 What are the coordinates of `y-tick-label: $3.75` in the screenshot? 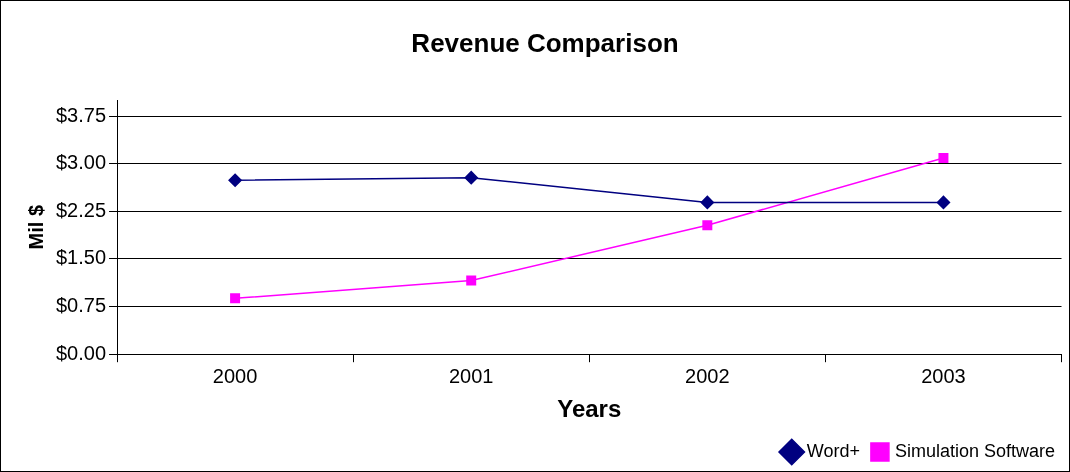 It's located at (81, 114).